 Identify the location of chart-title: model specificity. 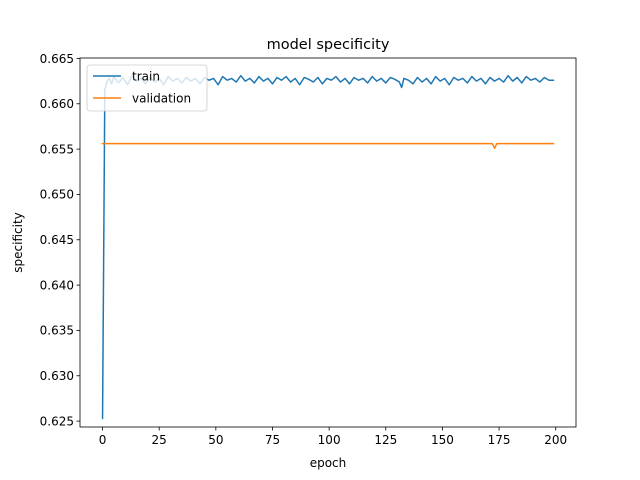
(328, 45).